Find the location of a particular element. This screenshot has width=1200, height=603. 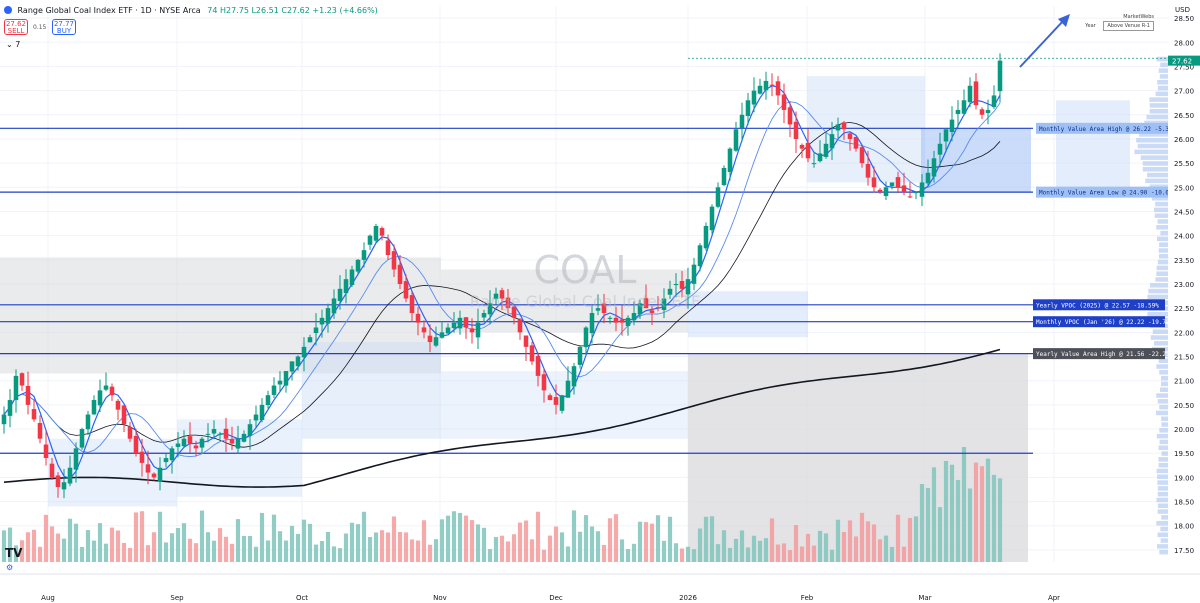

settings-gear-icon: ⚙ is located at coordinates (9, 567).